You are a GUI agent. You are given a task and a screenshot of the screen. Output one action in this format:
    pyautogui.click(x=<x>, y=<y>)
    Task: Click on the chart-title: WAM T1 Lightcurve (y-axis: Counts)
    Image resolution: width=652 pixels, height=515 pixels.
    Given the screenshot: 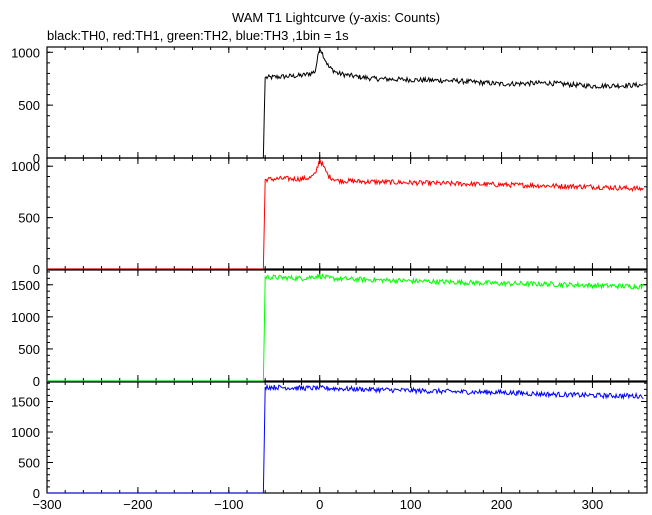 What is the action you would take?
    pyautogui.click(x=336, y=17)
    